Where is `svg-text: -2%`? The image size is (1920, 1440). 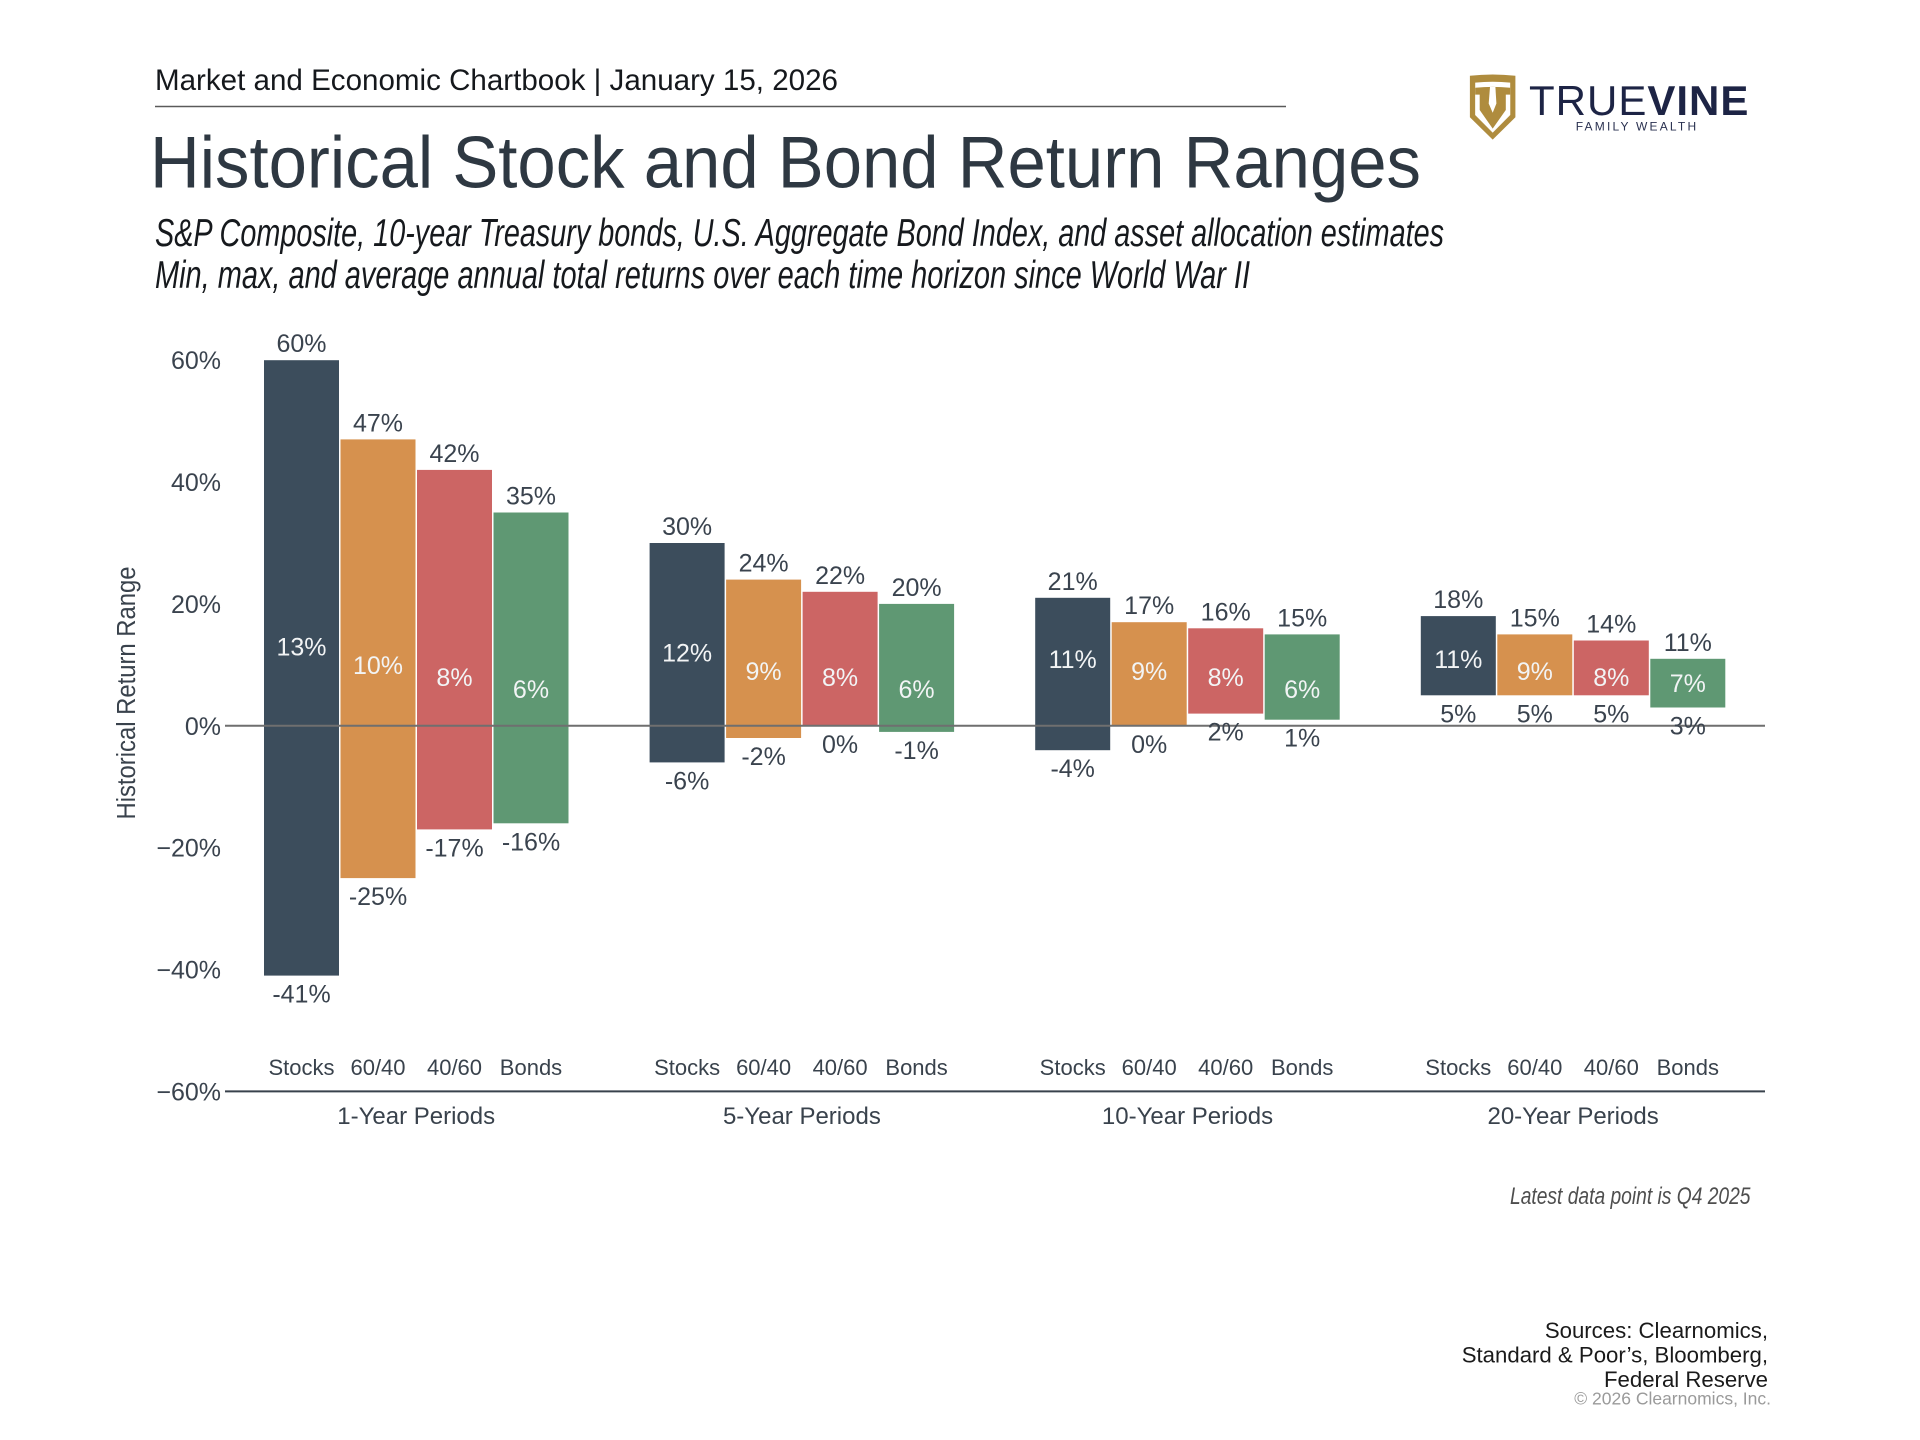 svg-text: -2% is located at coordinates (763, 757).